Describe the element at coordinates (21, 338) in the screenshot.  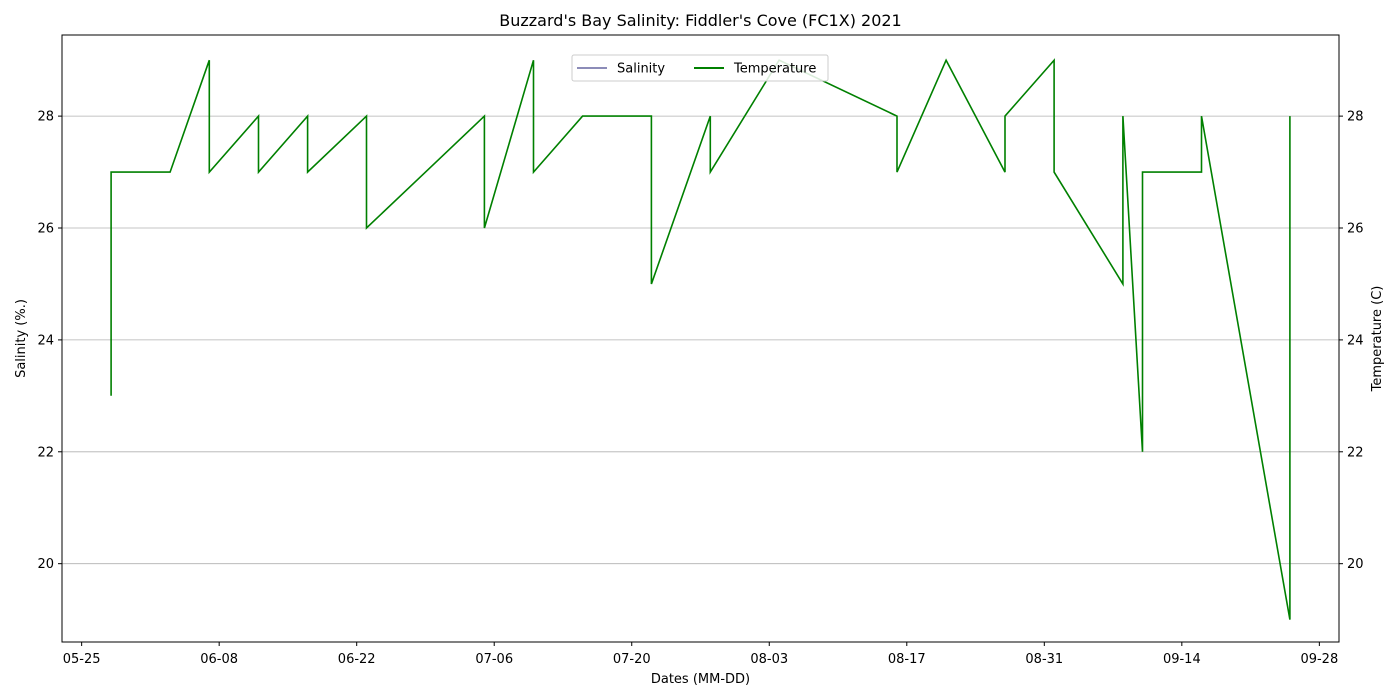
I see `y-axis-label-left: Salinity (%.)` at that location.